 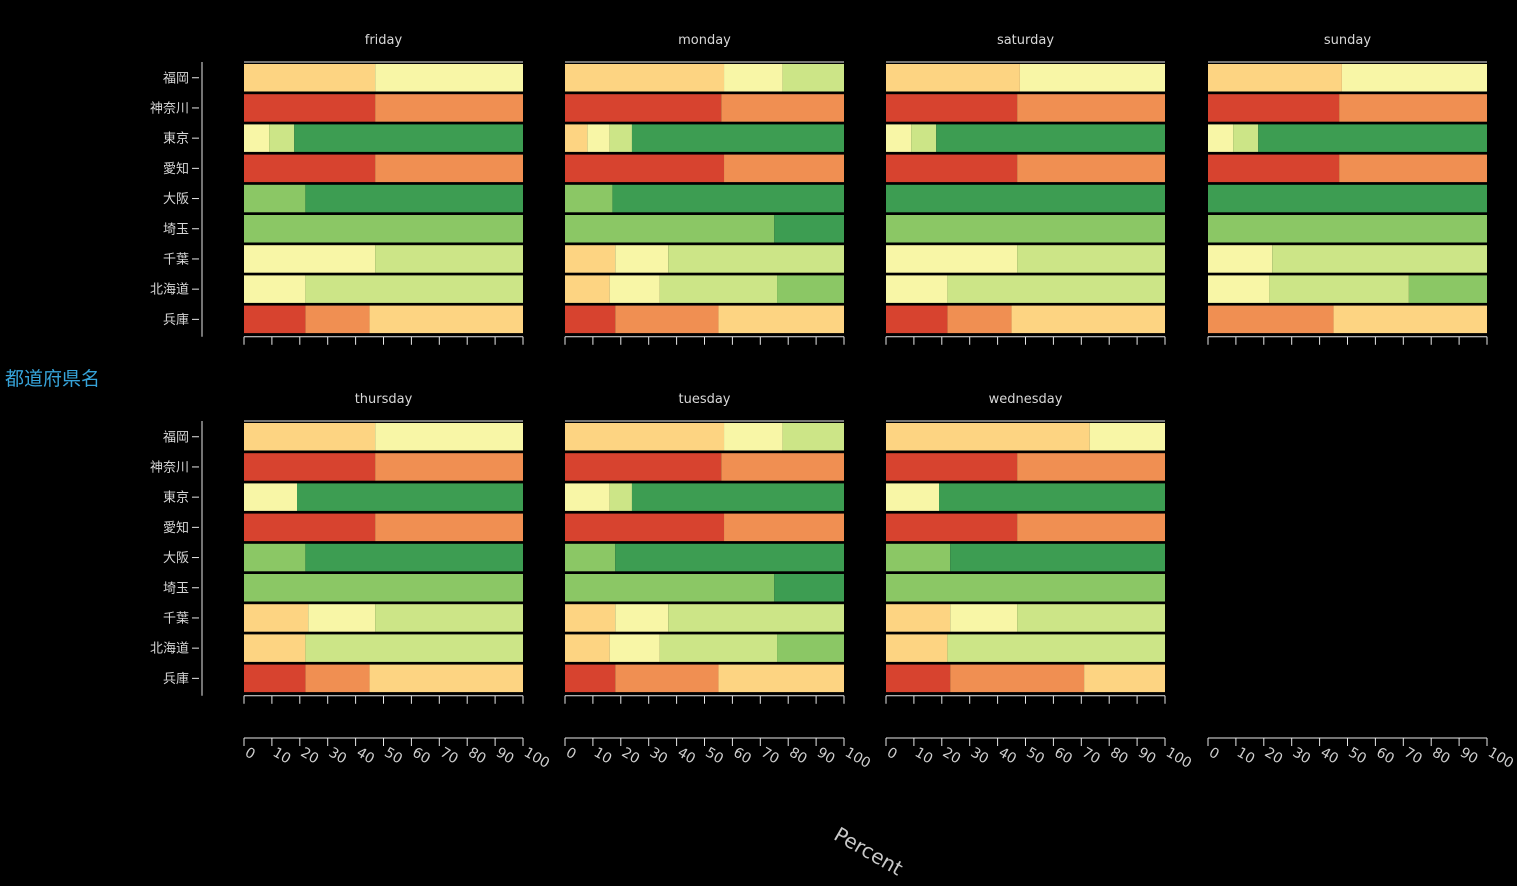 What do you see at coordinates (704, 399) in the screenshot?
I see `facet-title: tuesday` at bounding box center [704, 399].